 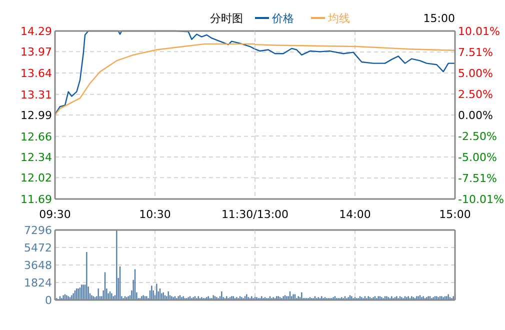 I want to click on y2-tick-label: -7.51%, so click(x=477, y=179).